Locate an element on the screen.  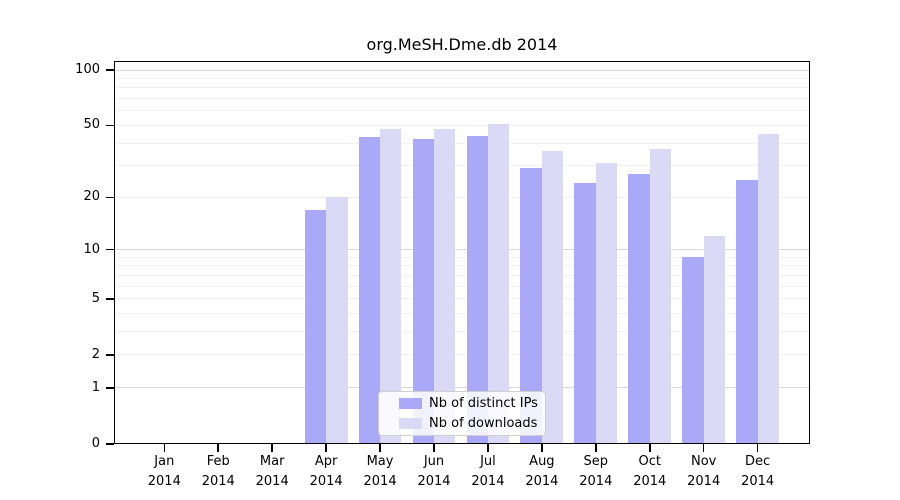
bar-distinct-ips-oct is located at coordinates (639, 309).